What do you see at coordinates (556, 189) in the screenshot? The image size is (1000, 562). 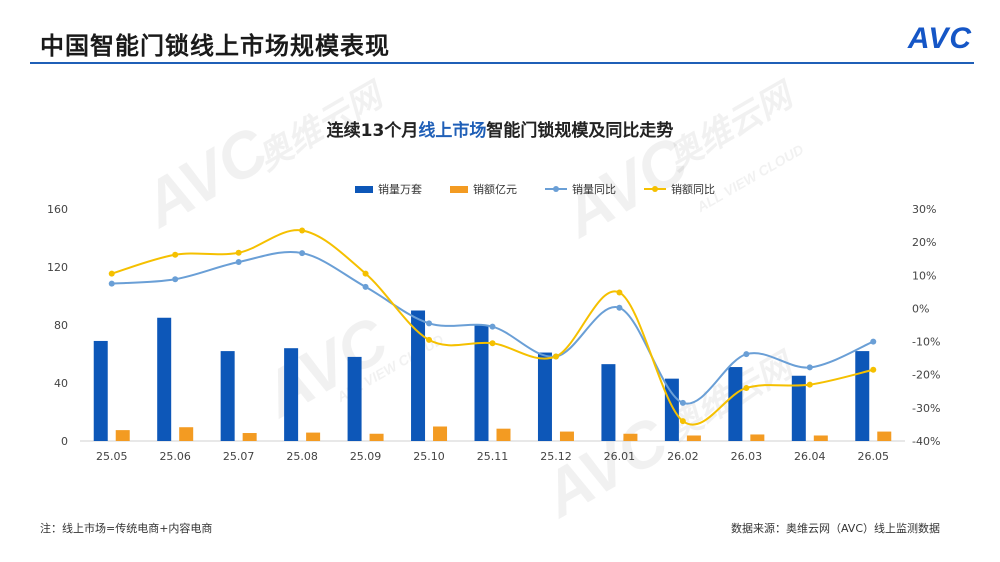 I see `legend-swatch-volume-yoy` at bounding box center [556, 189].